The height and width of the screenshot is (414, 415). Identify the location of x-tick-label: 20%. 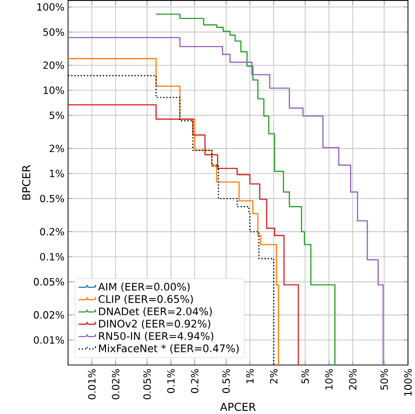
(352, 379).